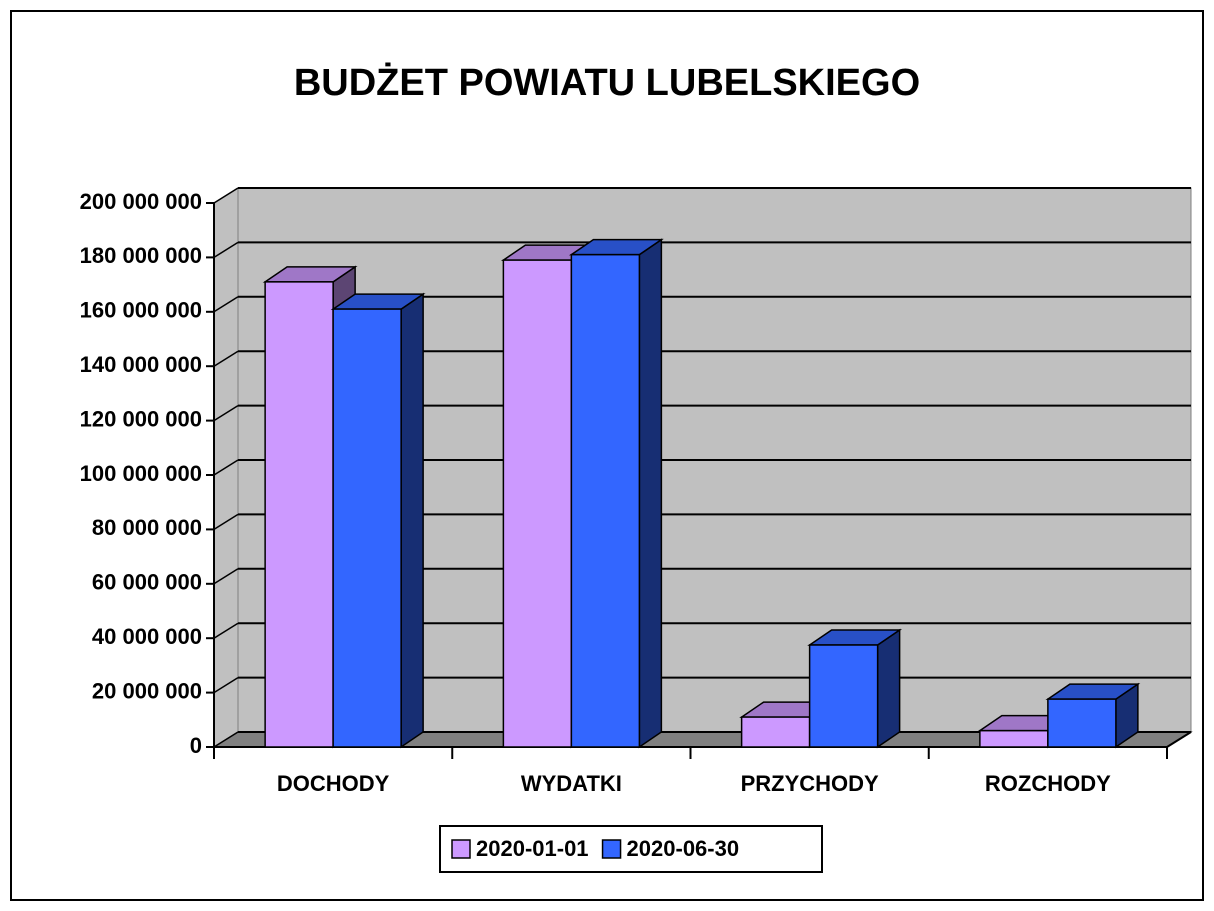 Image resolution: width=1214 pixels, height=911 pixels. What do you see at coordinates (141, 473) in the screenshot?
I see `y-tick-label: 100 000 000` at bounding box center [141, 473].